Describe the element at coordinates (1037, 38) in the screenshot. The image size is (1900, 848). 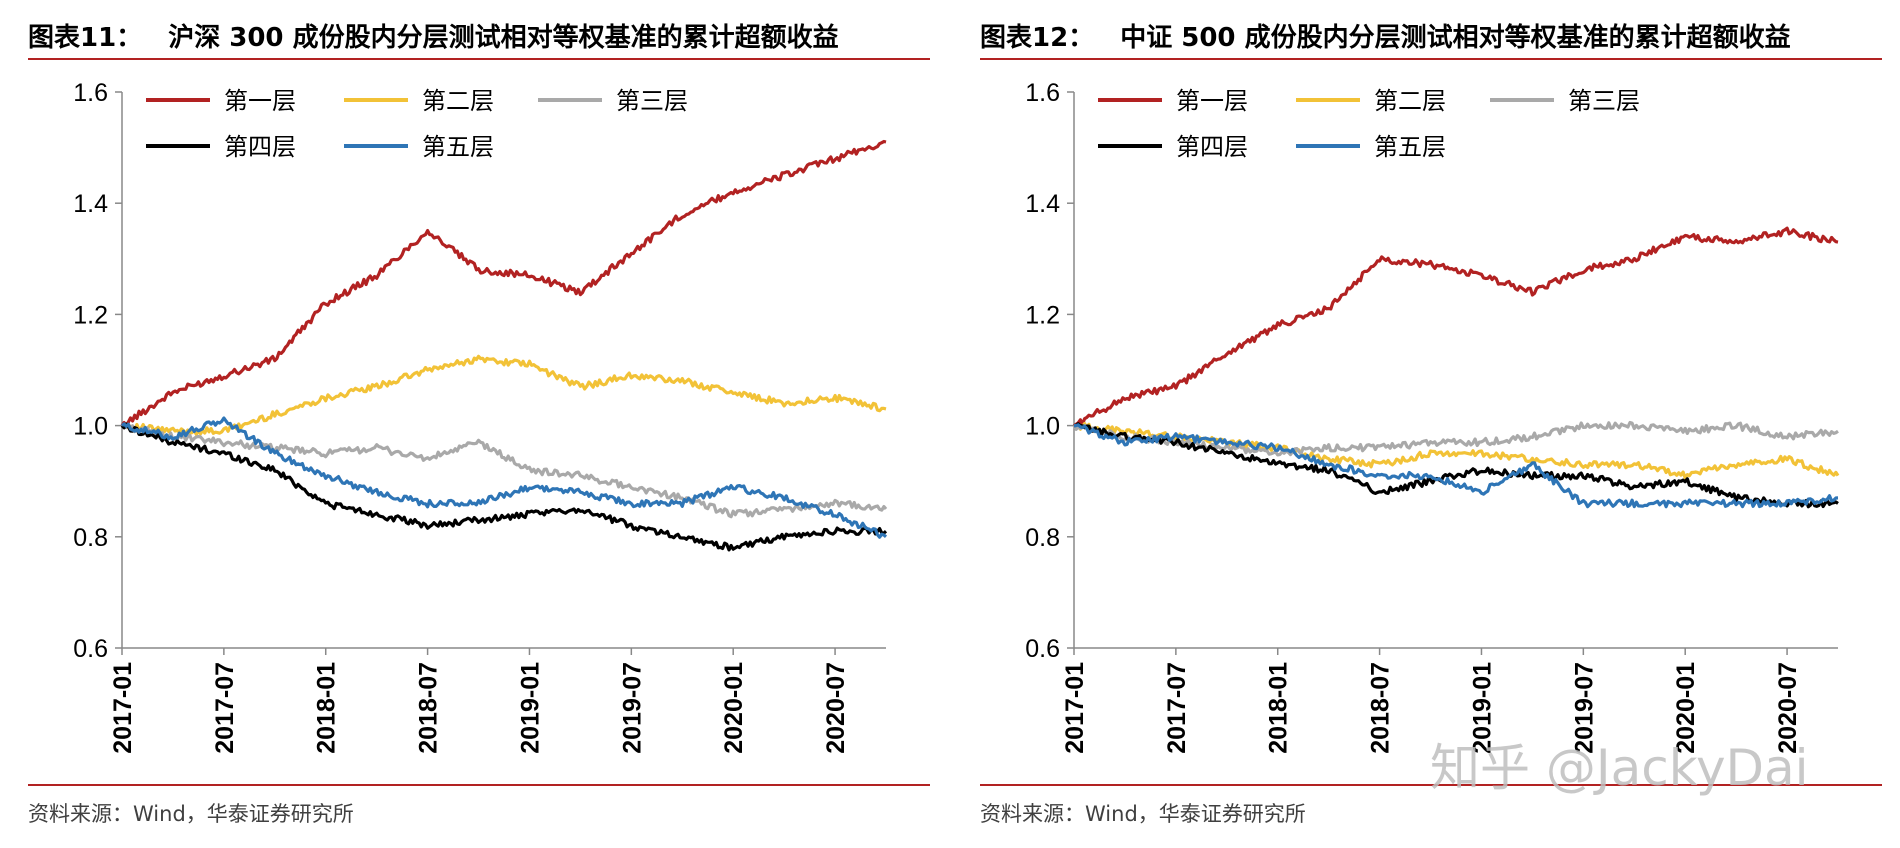
I see `figure-label: 图表12：` at that location.